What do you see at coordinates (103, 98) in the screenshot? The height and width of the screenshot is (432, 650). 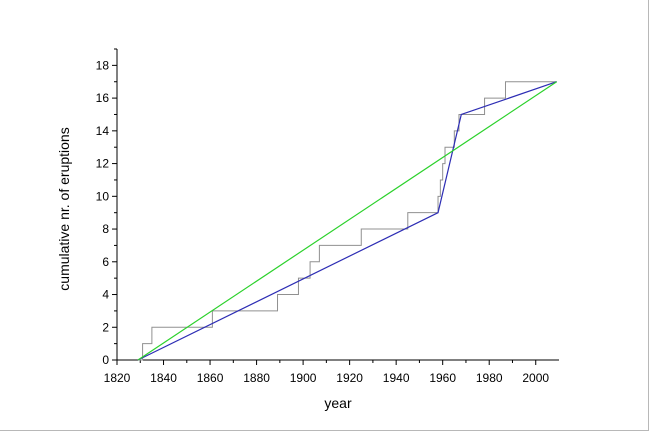 I see `y-tick-label: 16` at bounding box center [103, 98].